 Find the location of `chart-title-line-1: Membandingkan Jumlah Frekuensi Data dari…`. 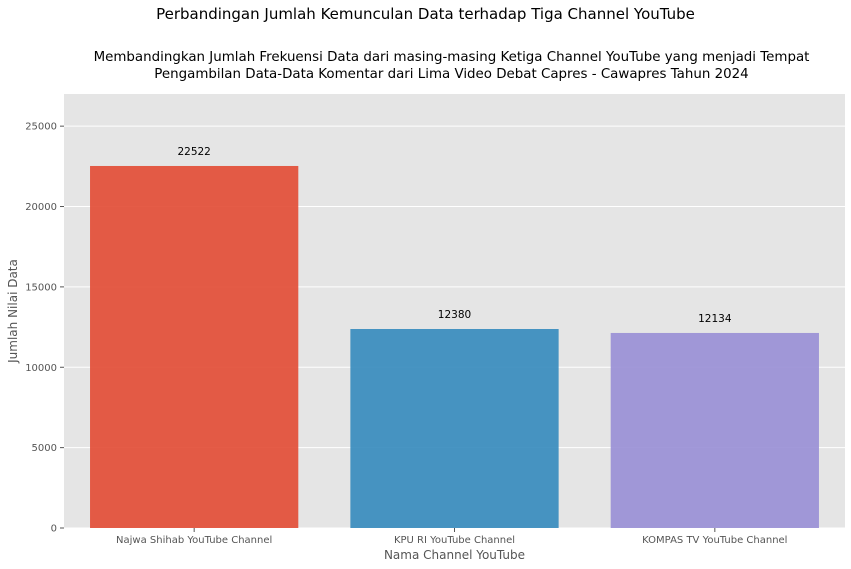

chart-title-line-1: Membandingkan Jumlah Frekuensi Data dari… is located at coordinates (451, 57).